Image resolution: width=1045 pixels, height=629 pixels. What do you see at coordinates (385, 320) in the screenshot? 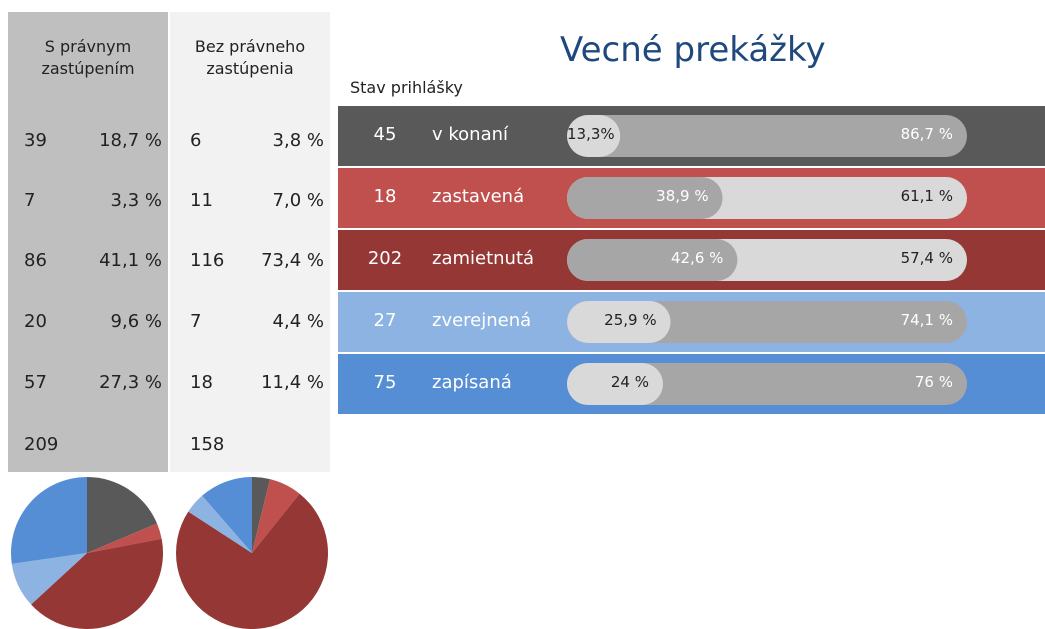
I see `status-count: 27` at bounding box center [385, 320].